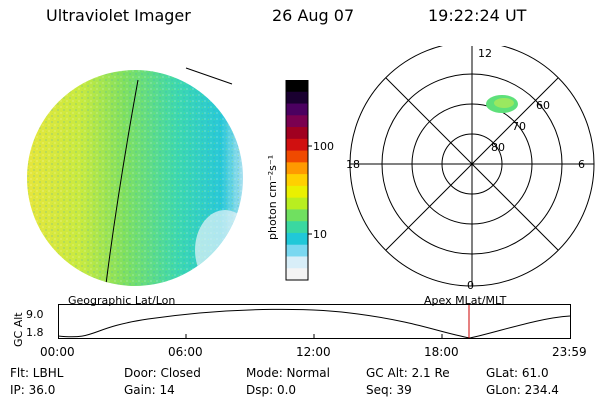  What do you see at coordinates (272, 197) in the screenshot?
I see `colorbar-label: photon cm⁻²s⁻¹` at bounding box center [272, 197].